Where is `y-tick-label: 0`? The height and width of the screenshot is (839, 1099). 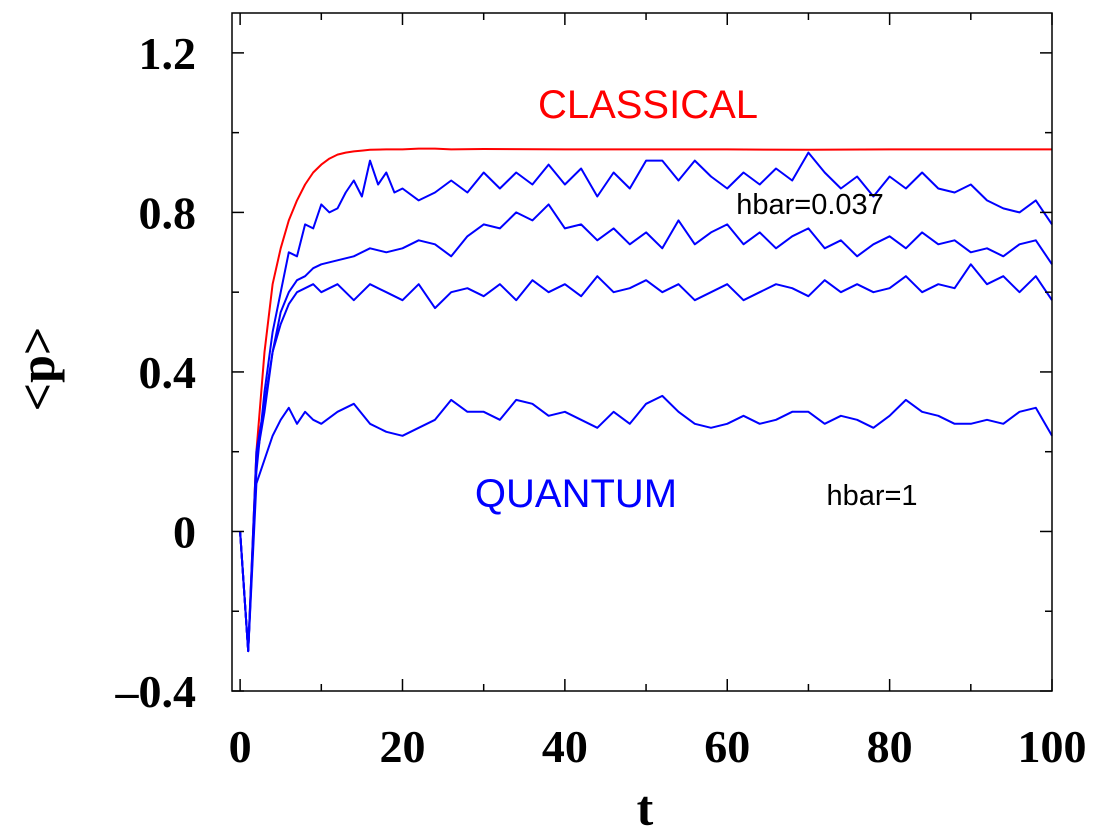 y-tick-label: 0 is located at coordinates (184, 531).